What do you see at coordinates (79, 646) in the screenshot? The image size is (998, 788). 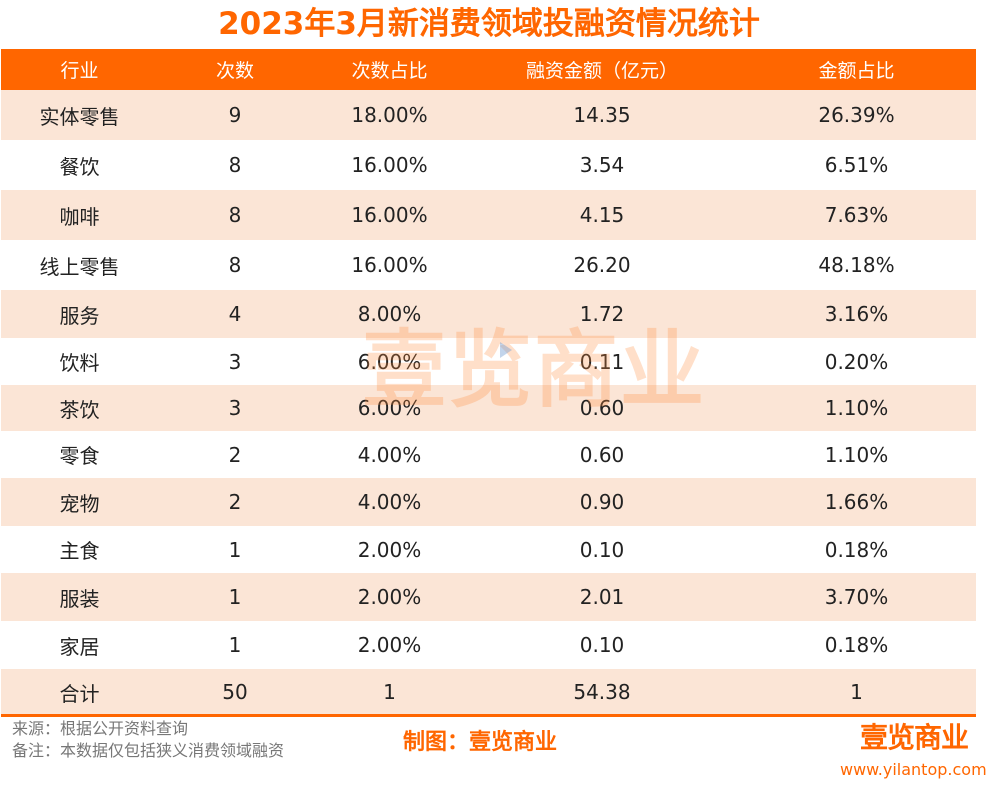 I see `cell-industry: 家居` at bounding box center [79, 646].